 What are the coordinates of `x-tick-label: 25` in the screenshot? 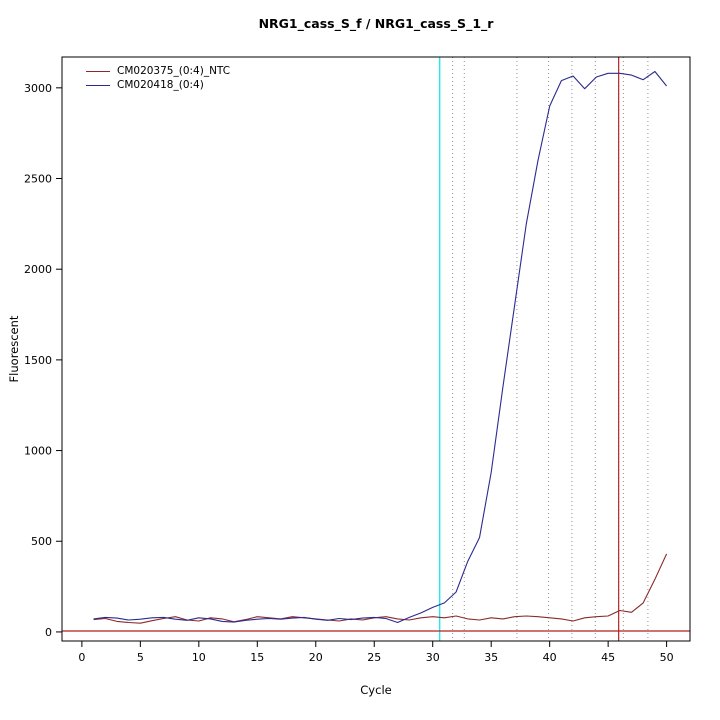 It's located at (374, 657).